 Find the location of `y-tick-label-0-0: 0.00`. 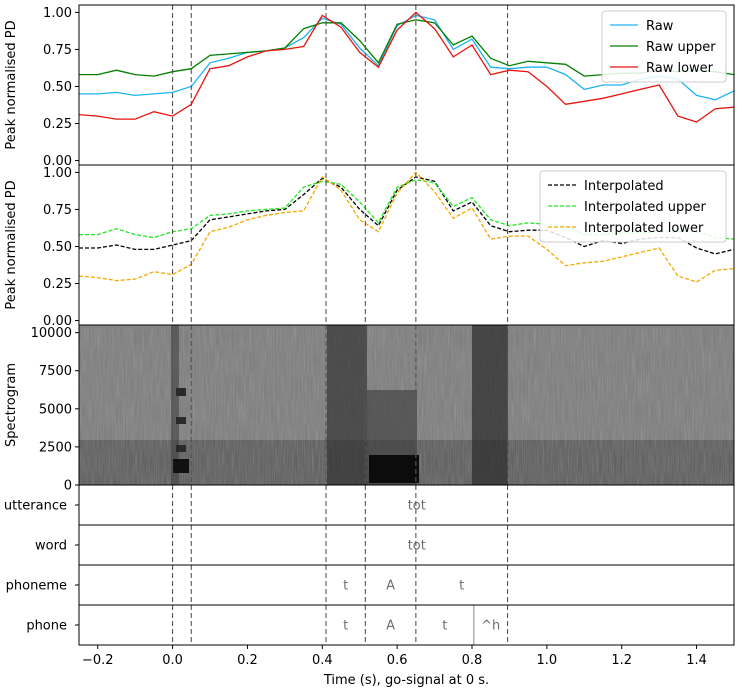

y-tick-label-0-0: 0.00 is located at coordinates (57, 161).